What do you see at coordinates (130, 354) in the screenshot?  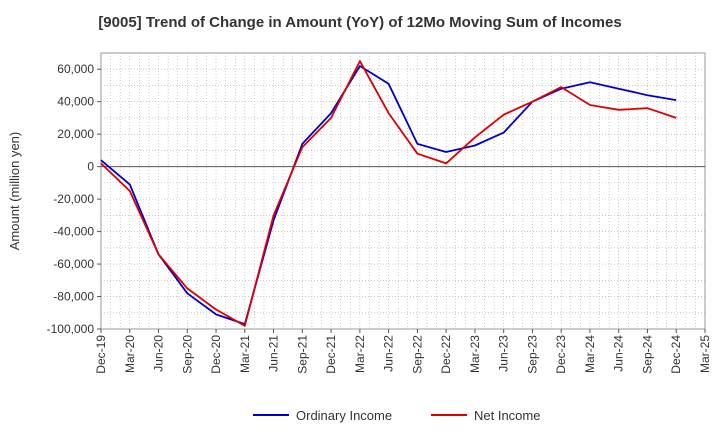 I see `x-tick-label: Mar-20` at bounding box center [130, 354].